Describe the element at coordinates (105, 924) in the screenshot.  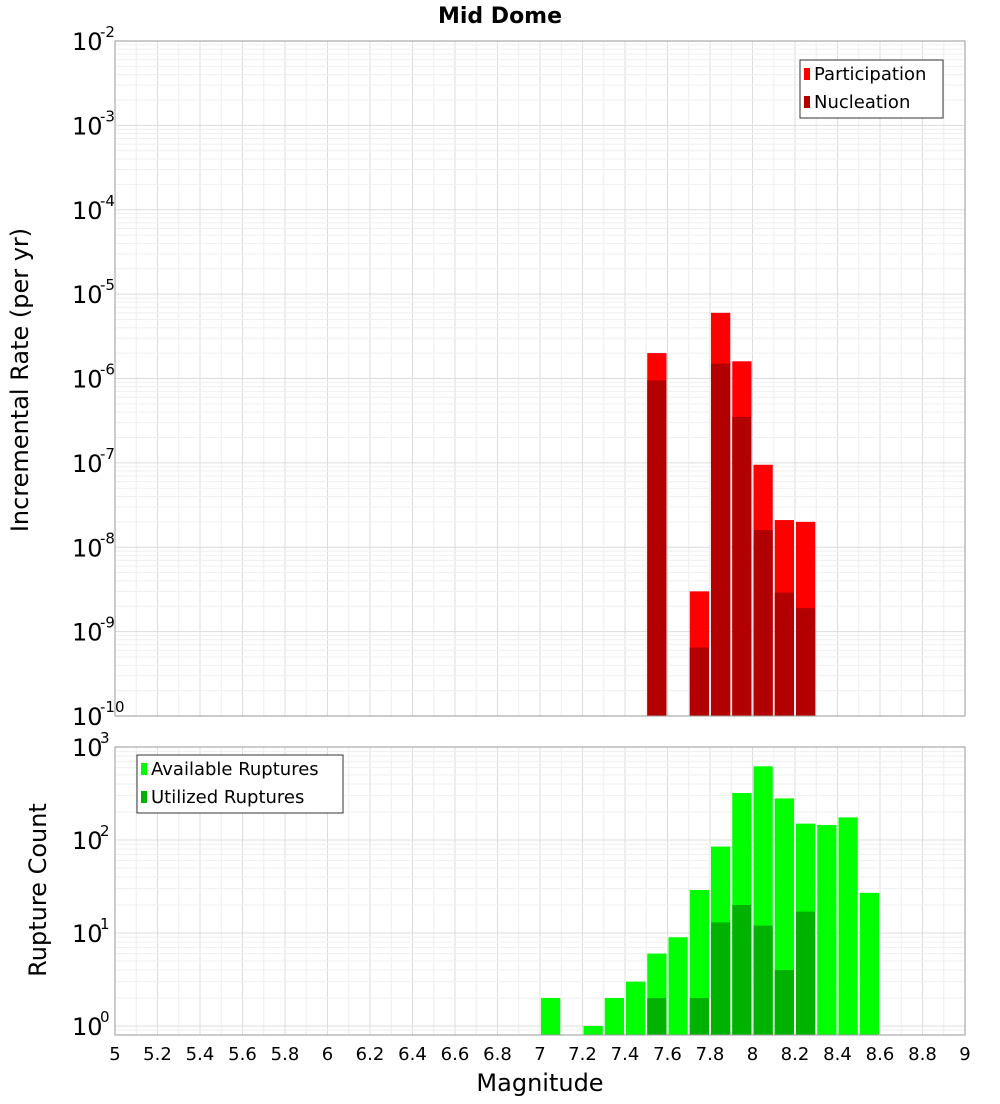
I see `bottom-y-tick-exponent: 1` at that location.